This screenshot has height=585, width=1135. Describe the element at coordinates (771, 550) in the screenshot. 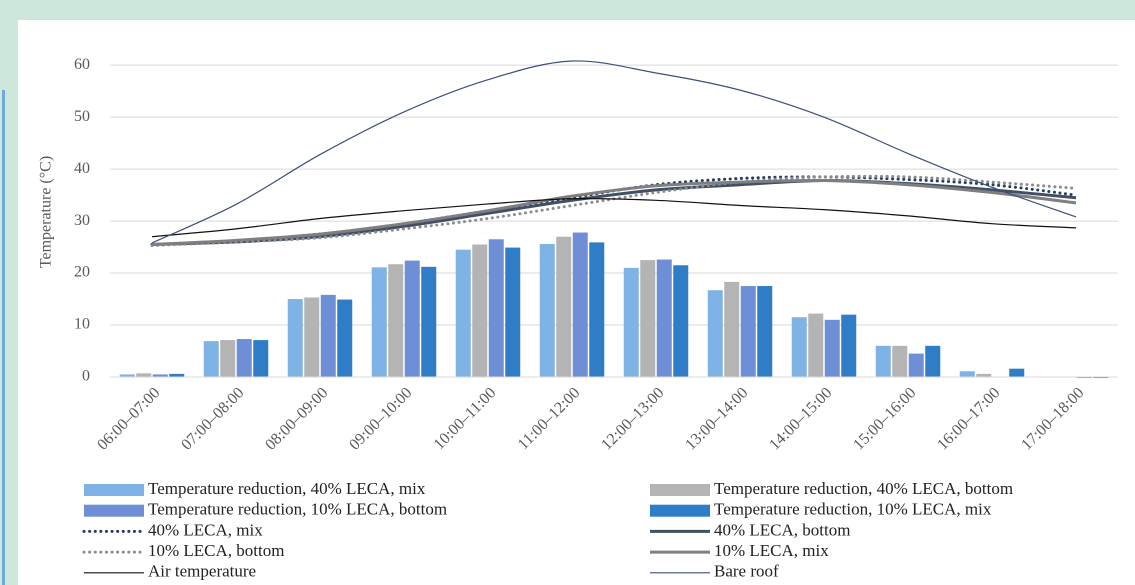

I see `legend-label: 10% LECA, mix` at that location.